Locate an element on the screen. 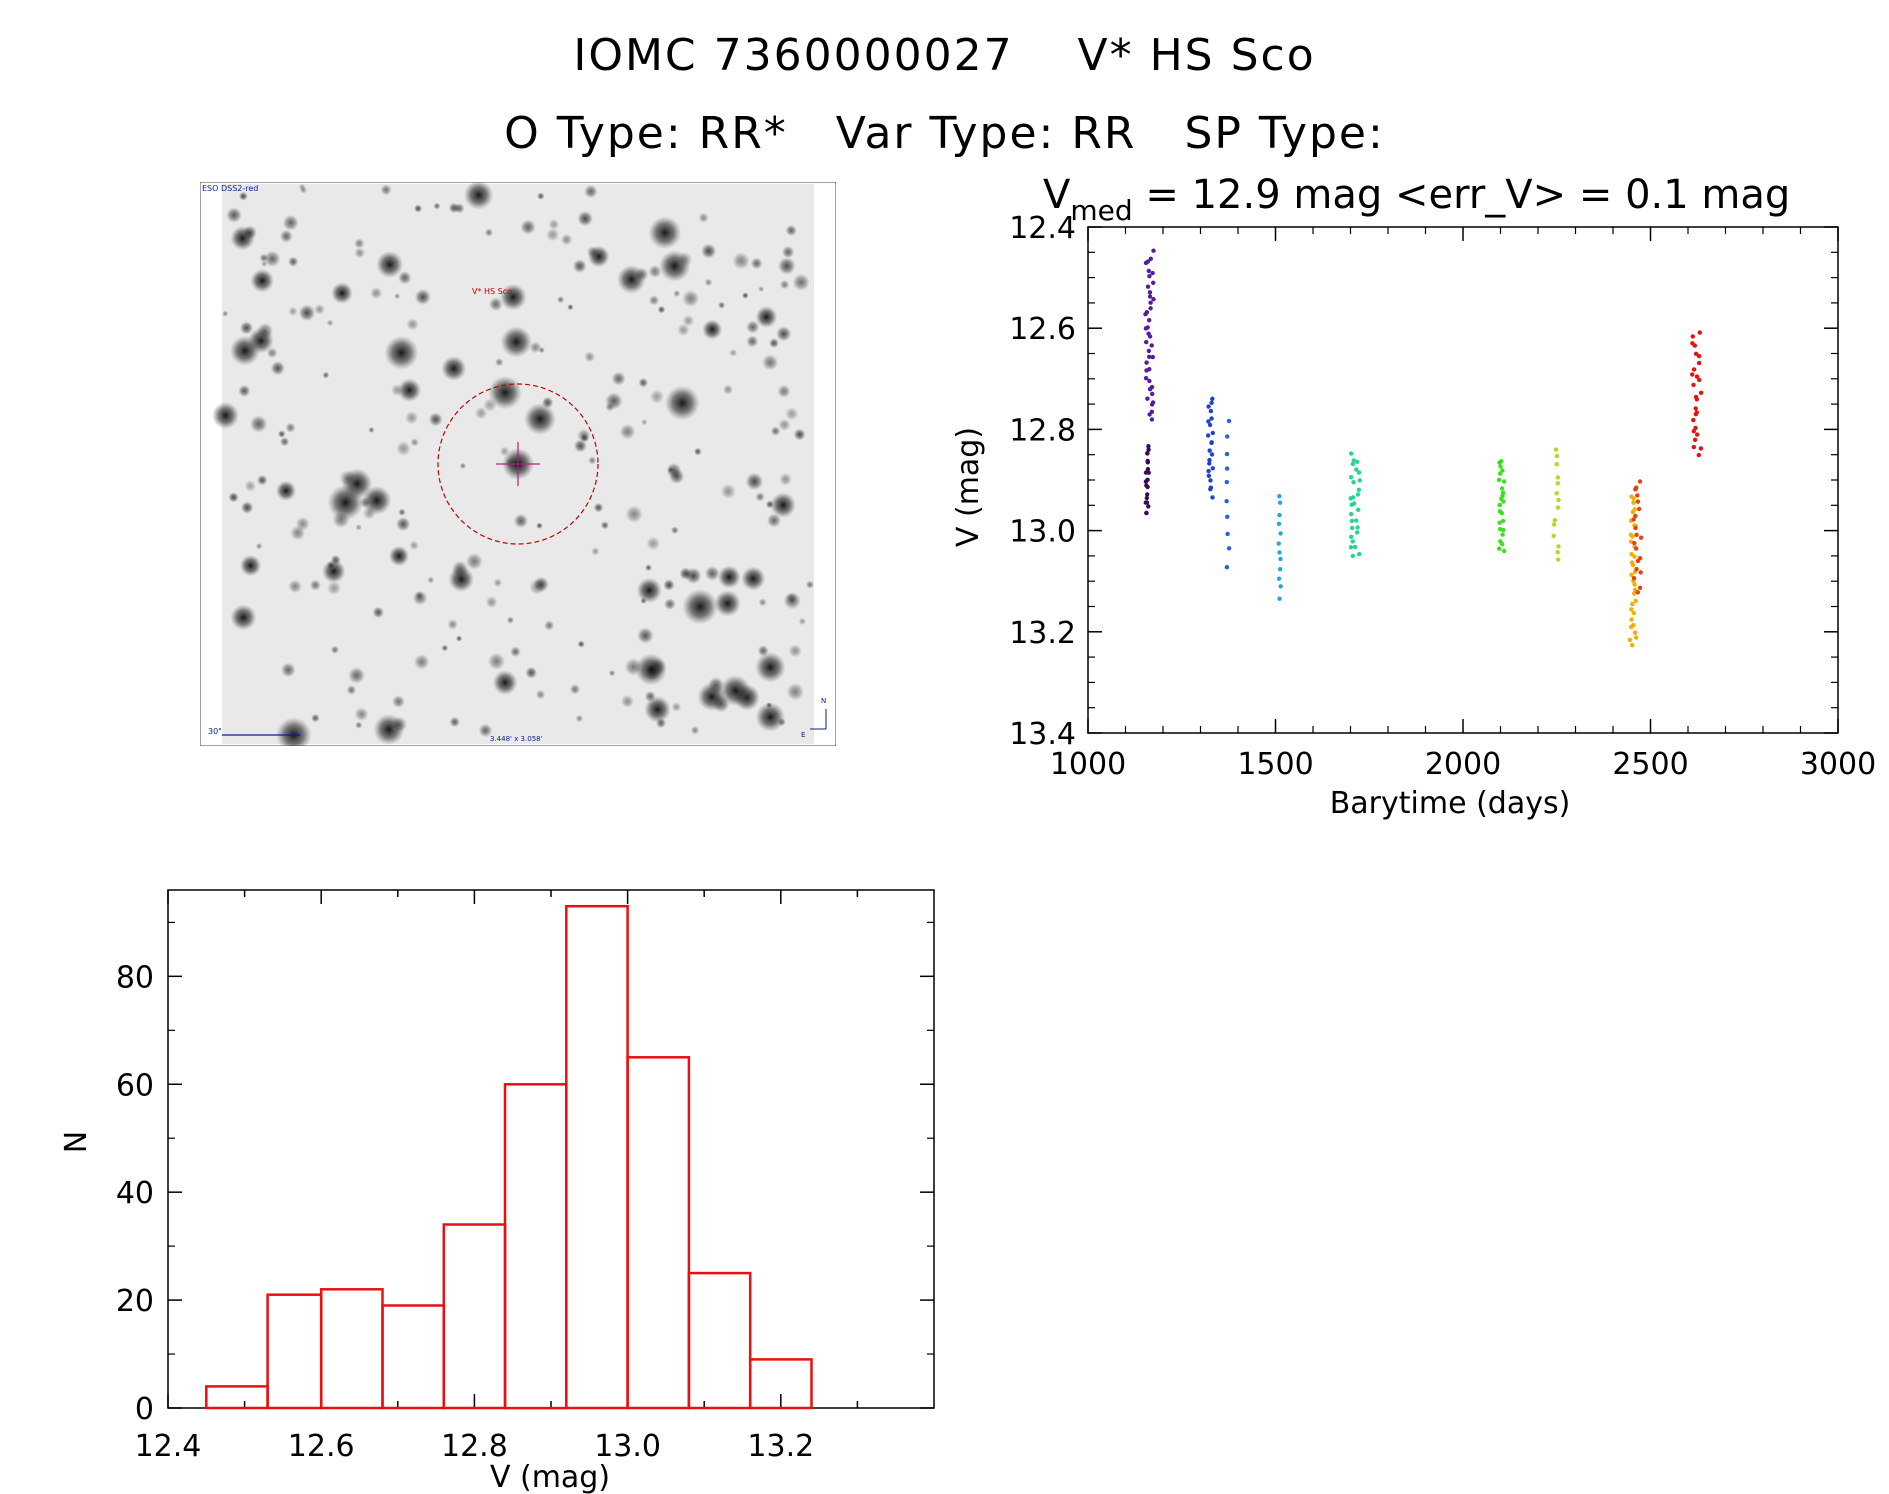  histogram-y-tick-label: 60 is located at coordinates (135, 1085).